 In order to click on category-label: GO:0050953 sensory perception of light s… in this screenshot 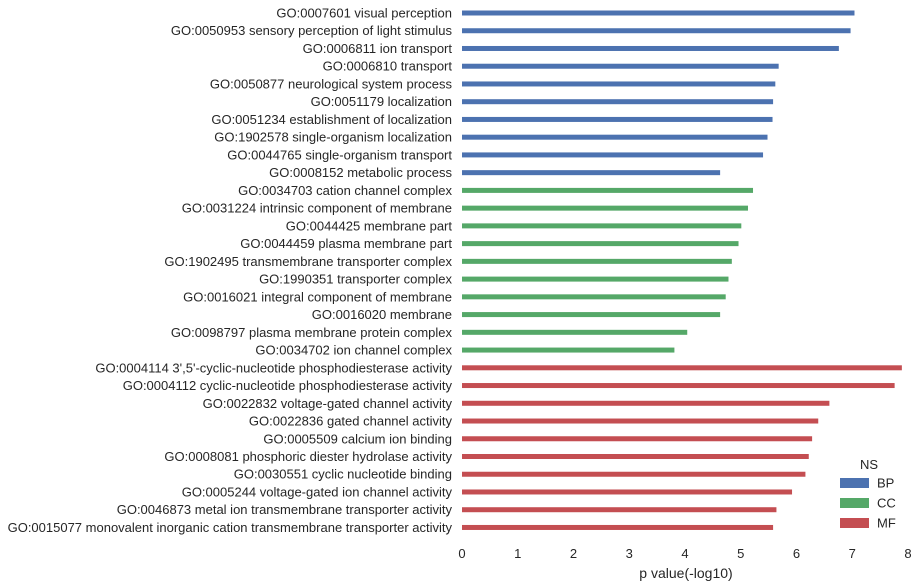, I will do `click(312, 30)`.